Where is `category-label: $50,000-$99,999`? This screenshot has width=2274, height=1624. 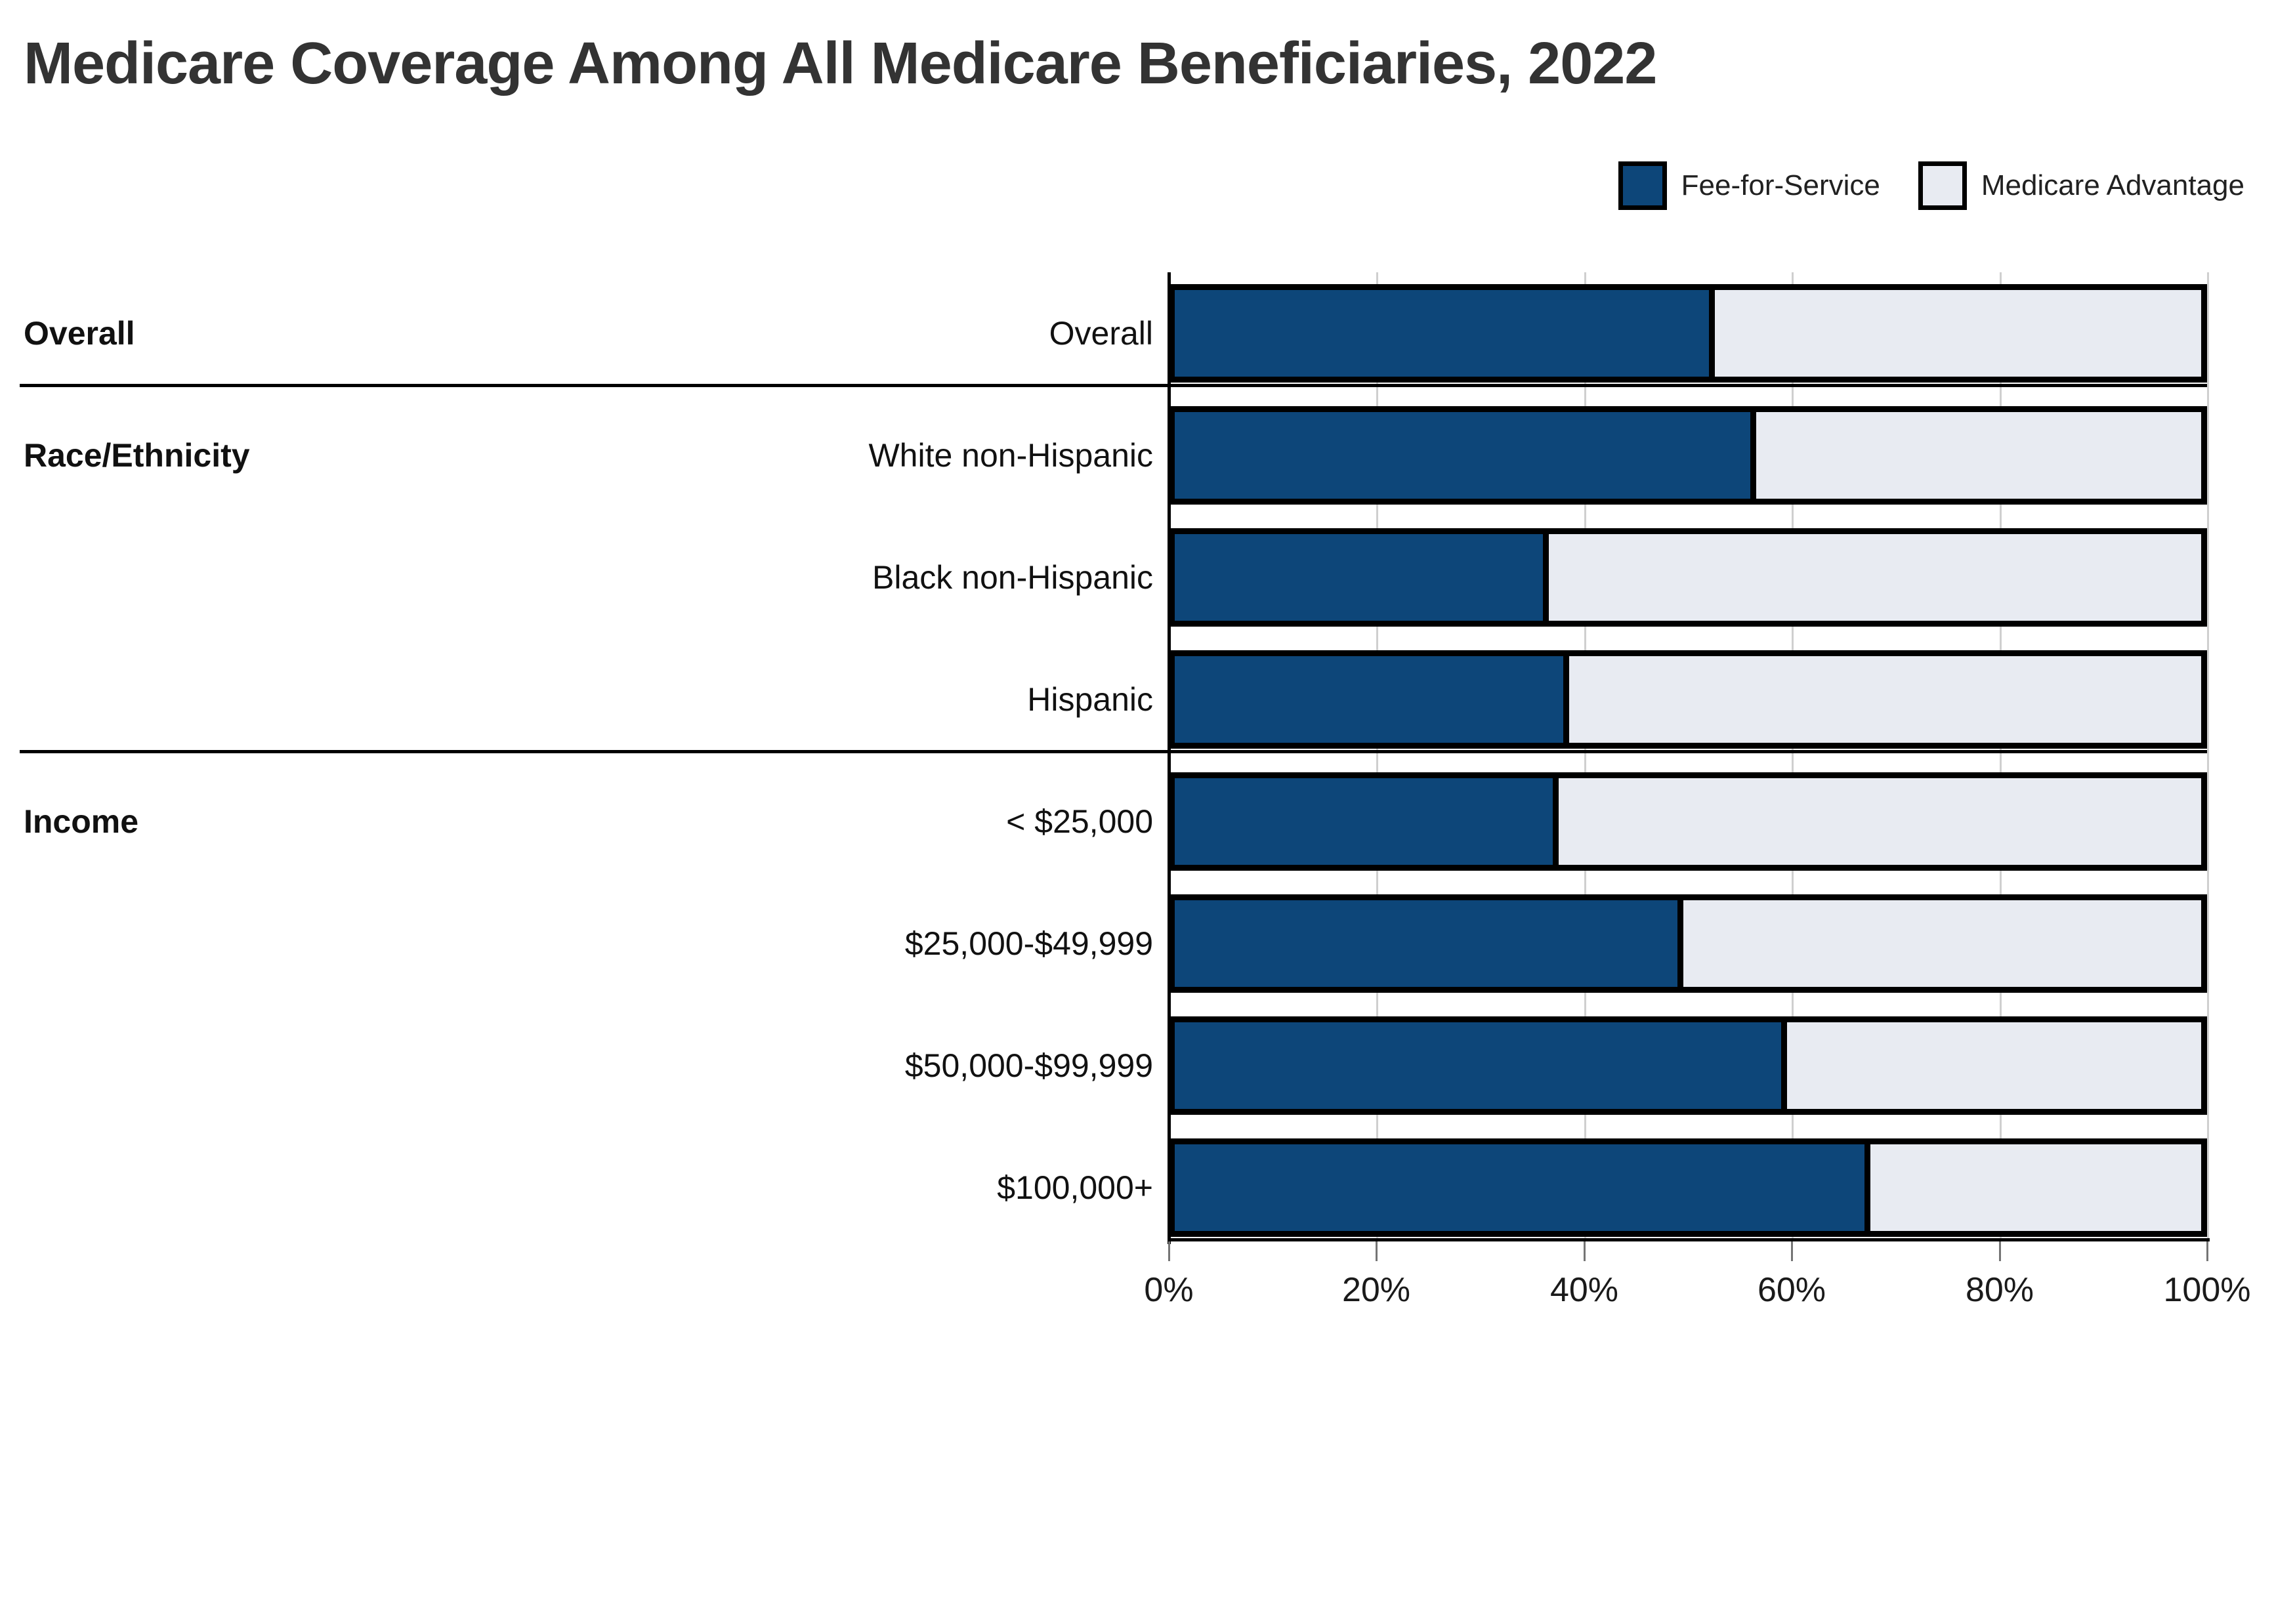 category-label: $50,000-$99,999 is located at coordinates (1028, 1065).